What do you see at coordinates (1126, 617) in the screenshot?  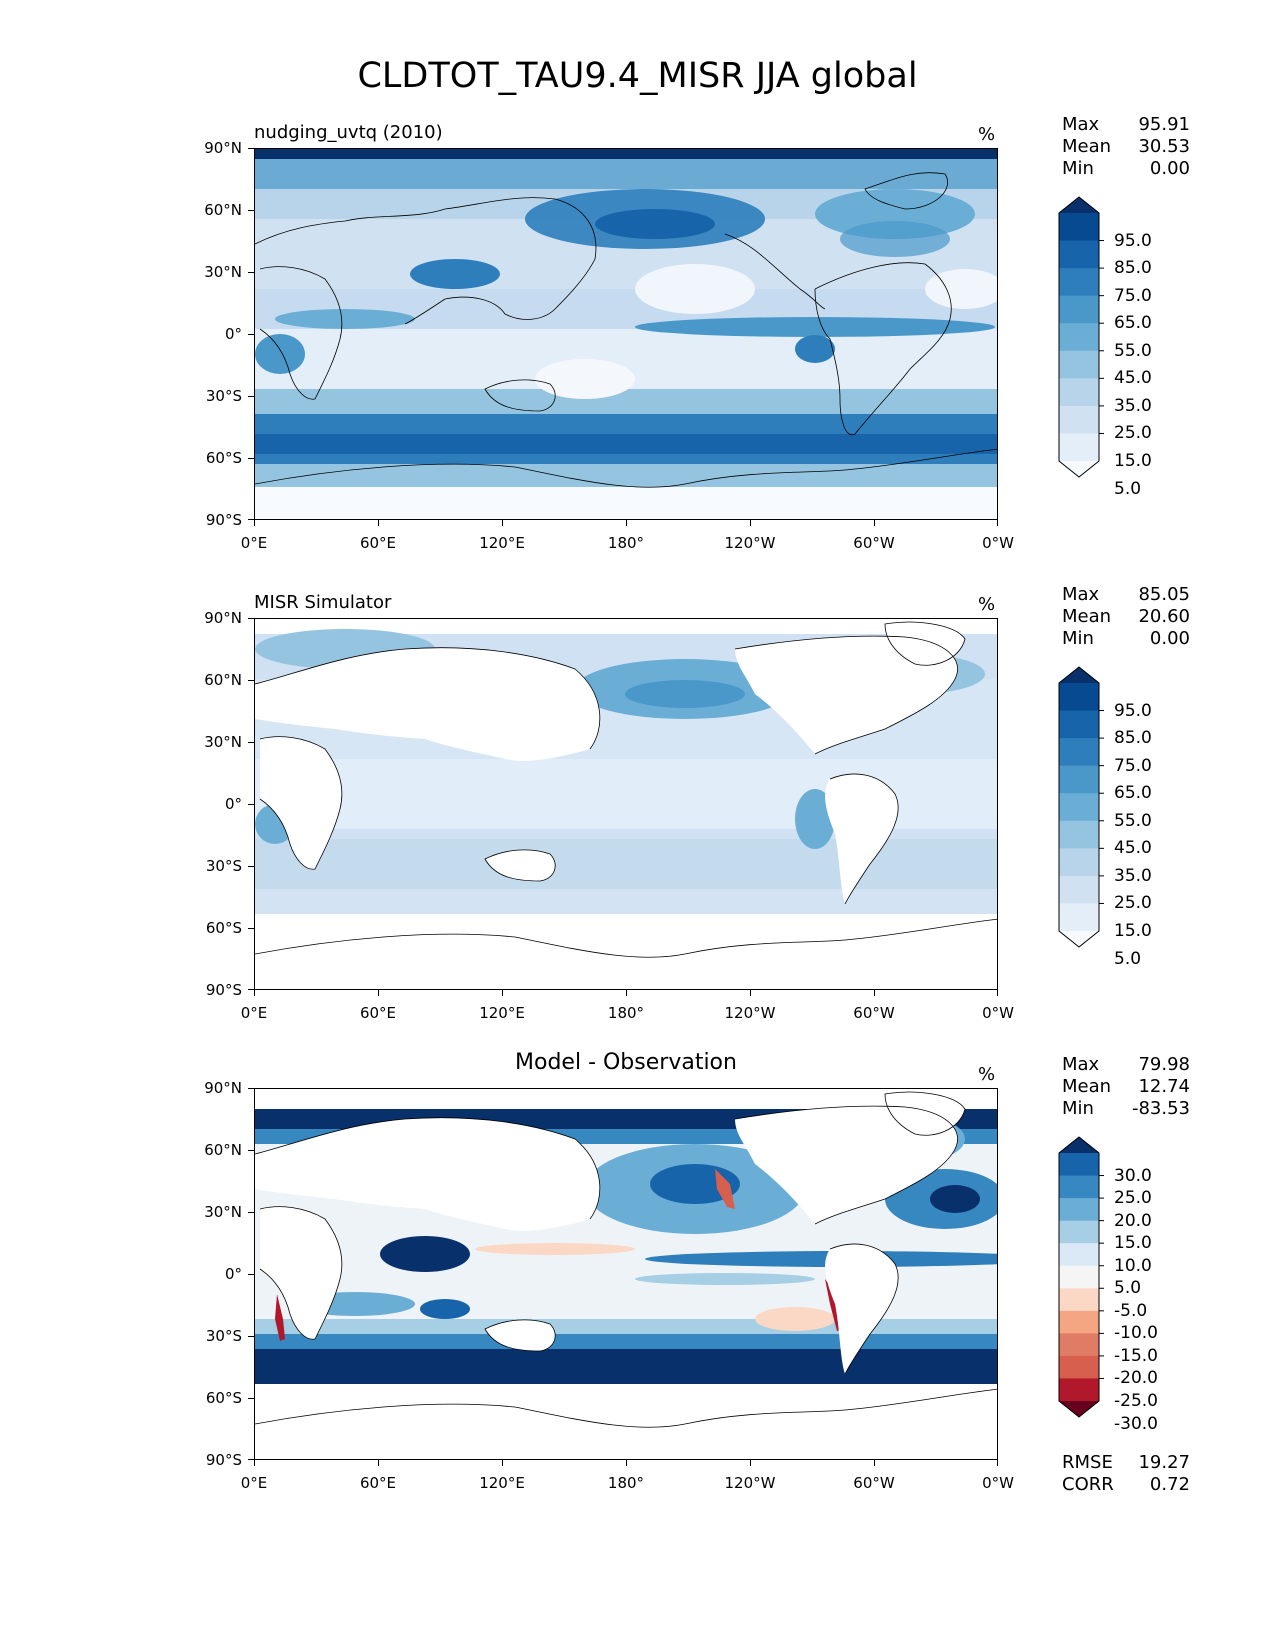 I see `stats-box: Max 85.05 Mean 20.60 Min 0.00` at bounding box center [1126, 617].